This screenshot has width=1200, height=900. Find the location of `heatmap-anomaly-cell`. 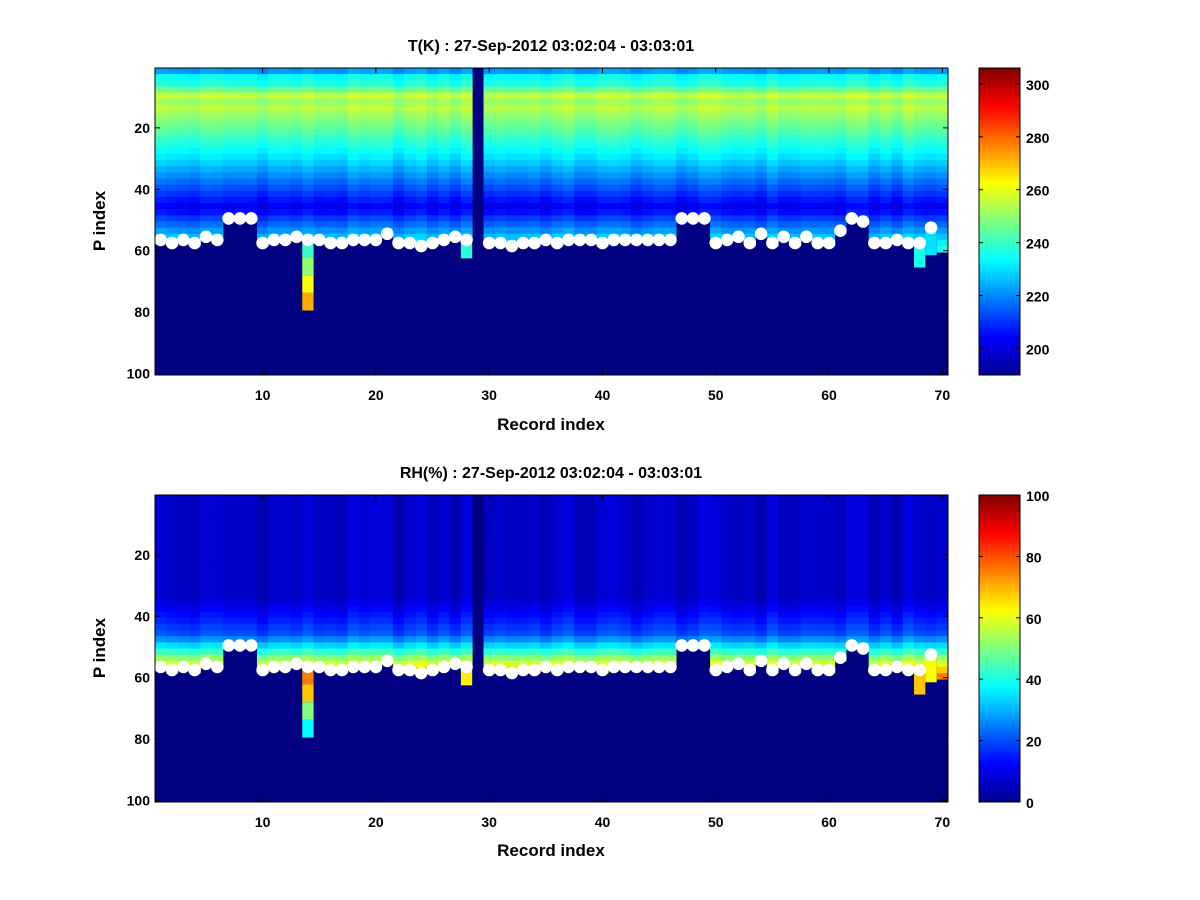

heatmap-anomaly-cell is located at coordinates (308, 711).